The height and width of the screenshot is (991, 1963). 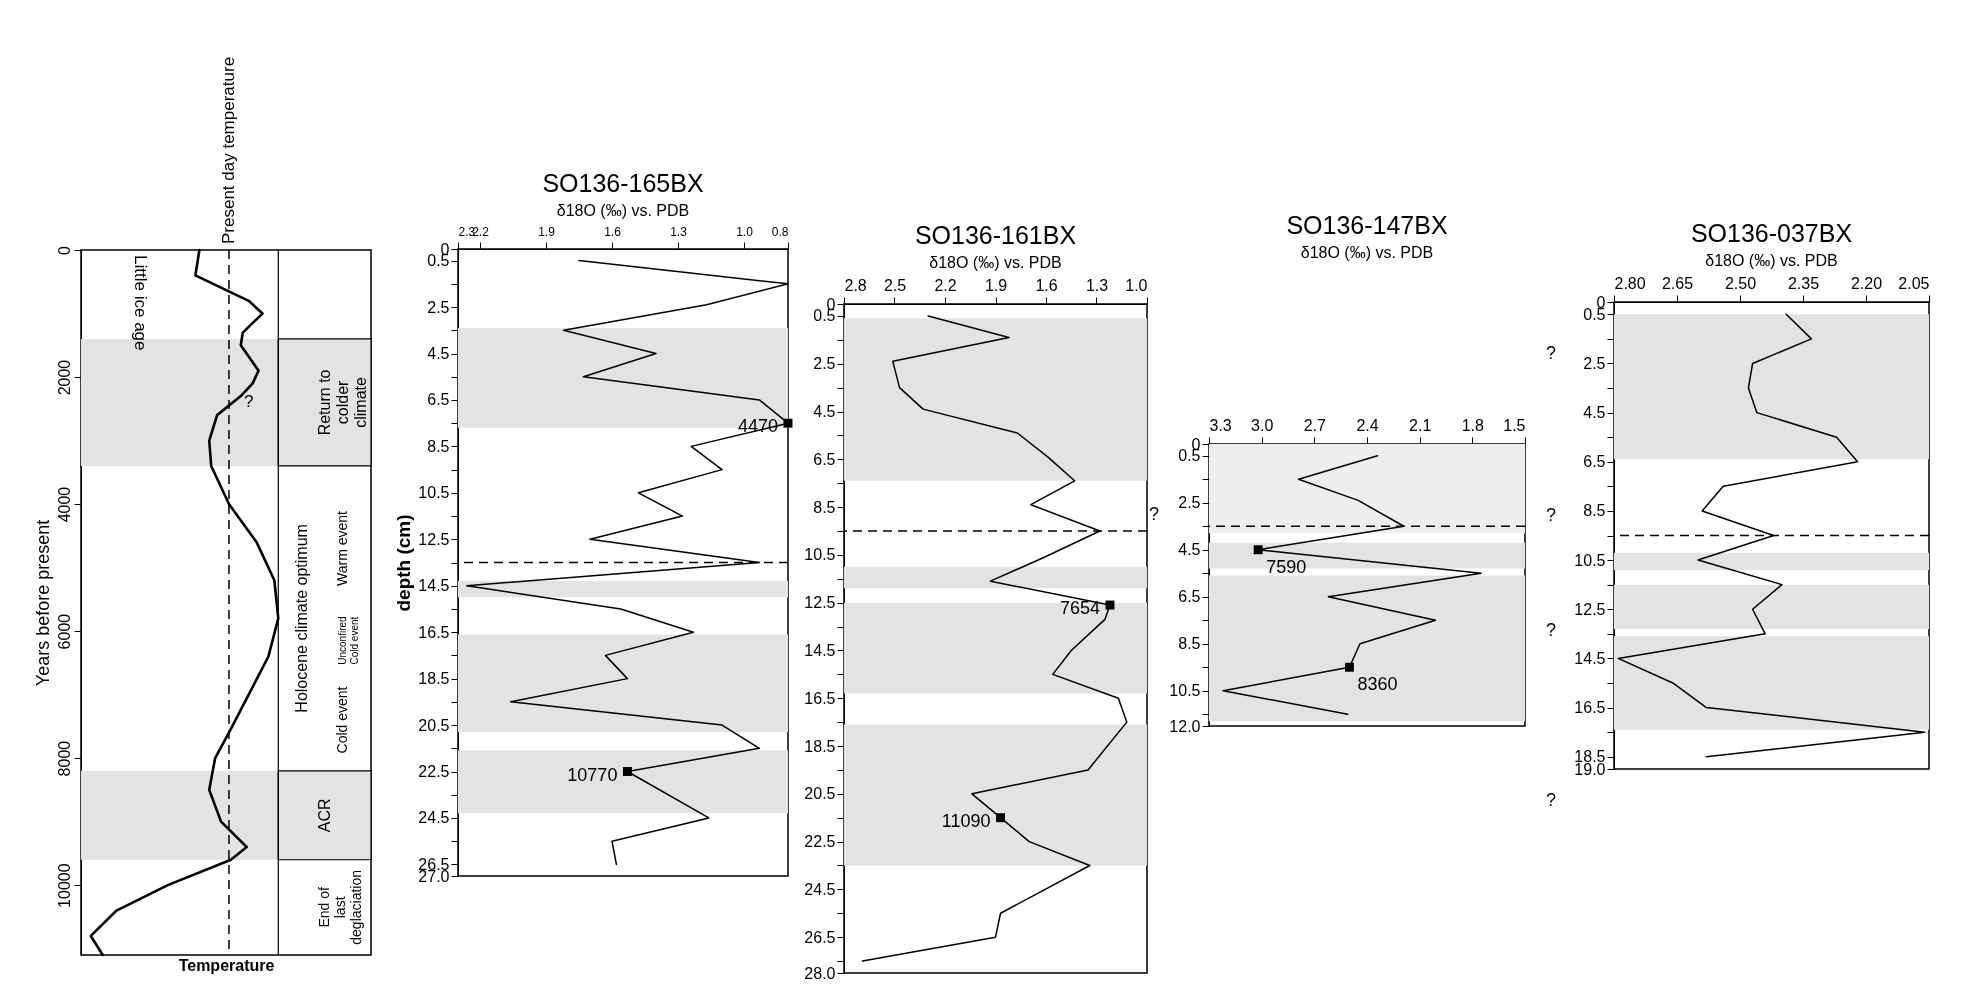 What do you see at coordinates (1866, 283) in the screenshot?
I see `x-tick-label: 2.20` at bounding box center [1866, 283].